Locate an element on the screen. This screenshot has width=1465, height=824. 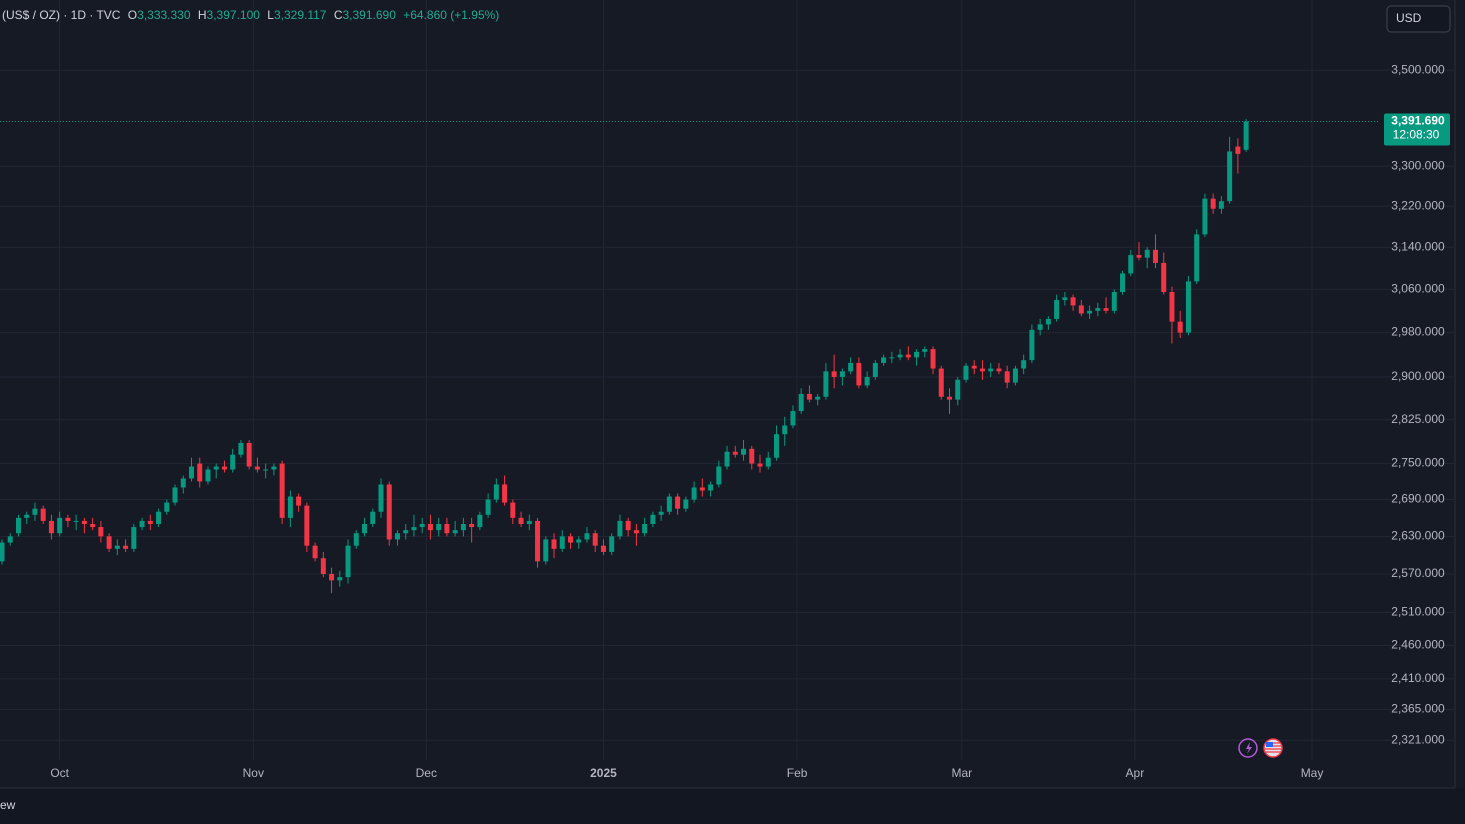
high-value: 3,397.100 is located at coordinates (234, 15).